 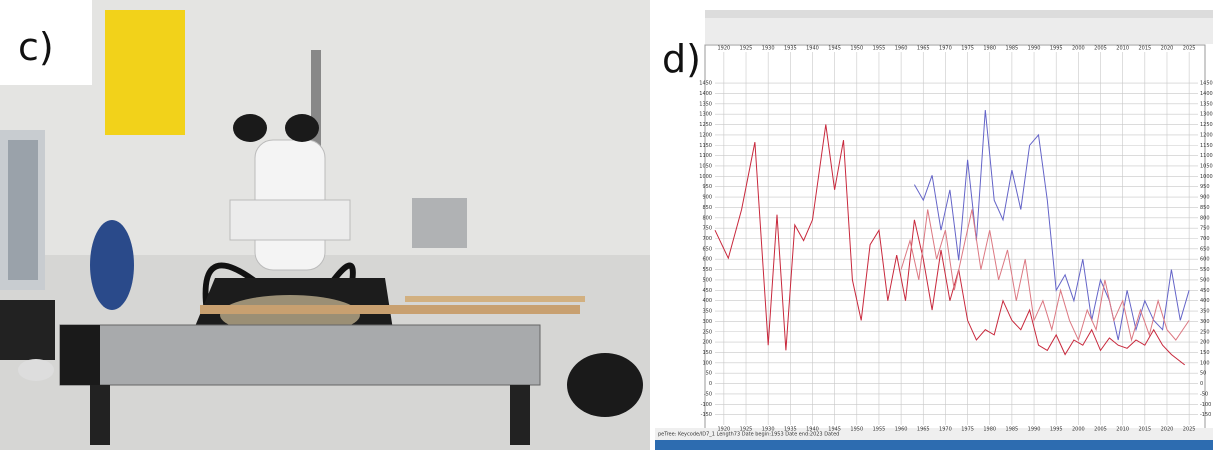 I want to click on x-tick-label-top: 2025, so click(x=1189, y=49).